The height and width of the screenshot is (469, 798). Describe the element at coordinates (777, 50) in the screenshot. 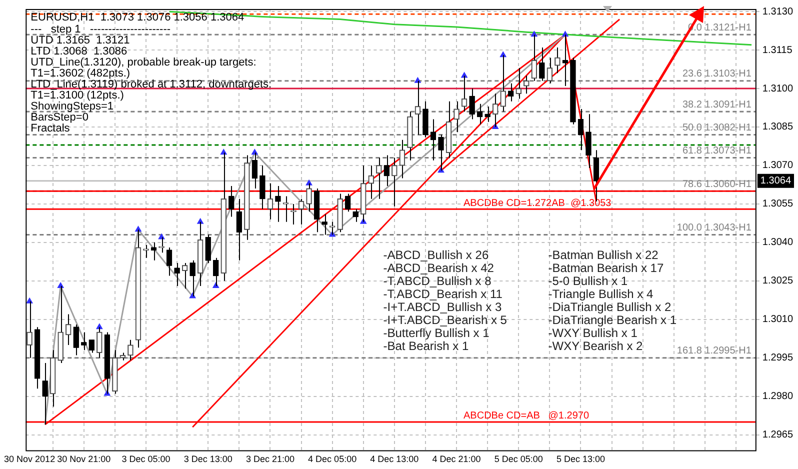

I see `y-tick-label: 1.3115` at that location.